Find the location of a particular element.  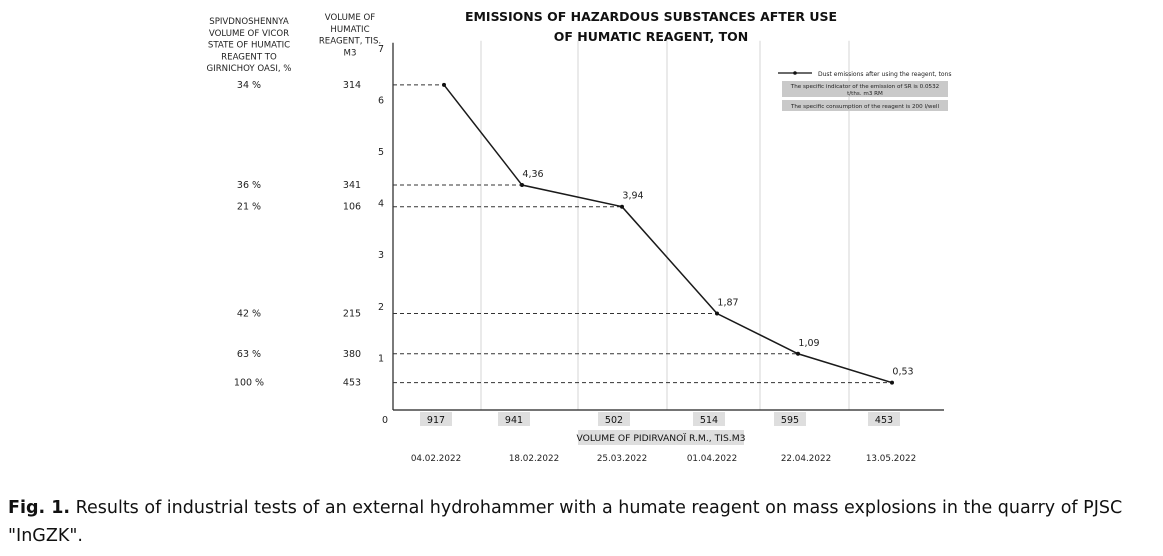

x-volume-label: 917 is located at coordinates (436, 420).